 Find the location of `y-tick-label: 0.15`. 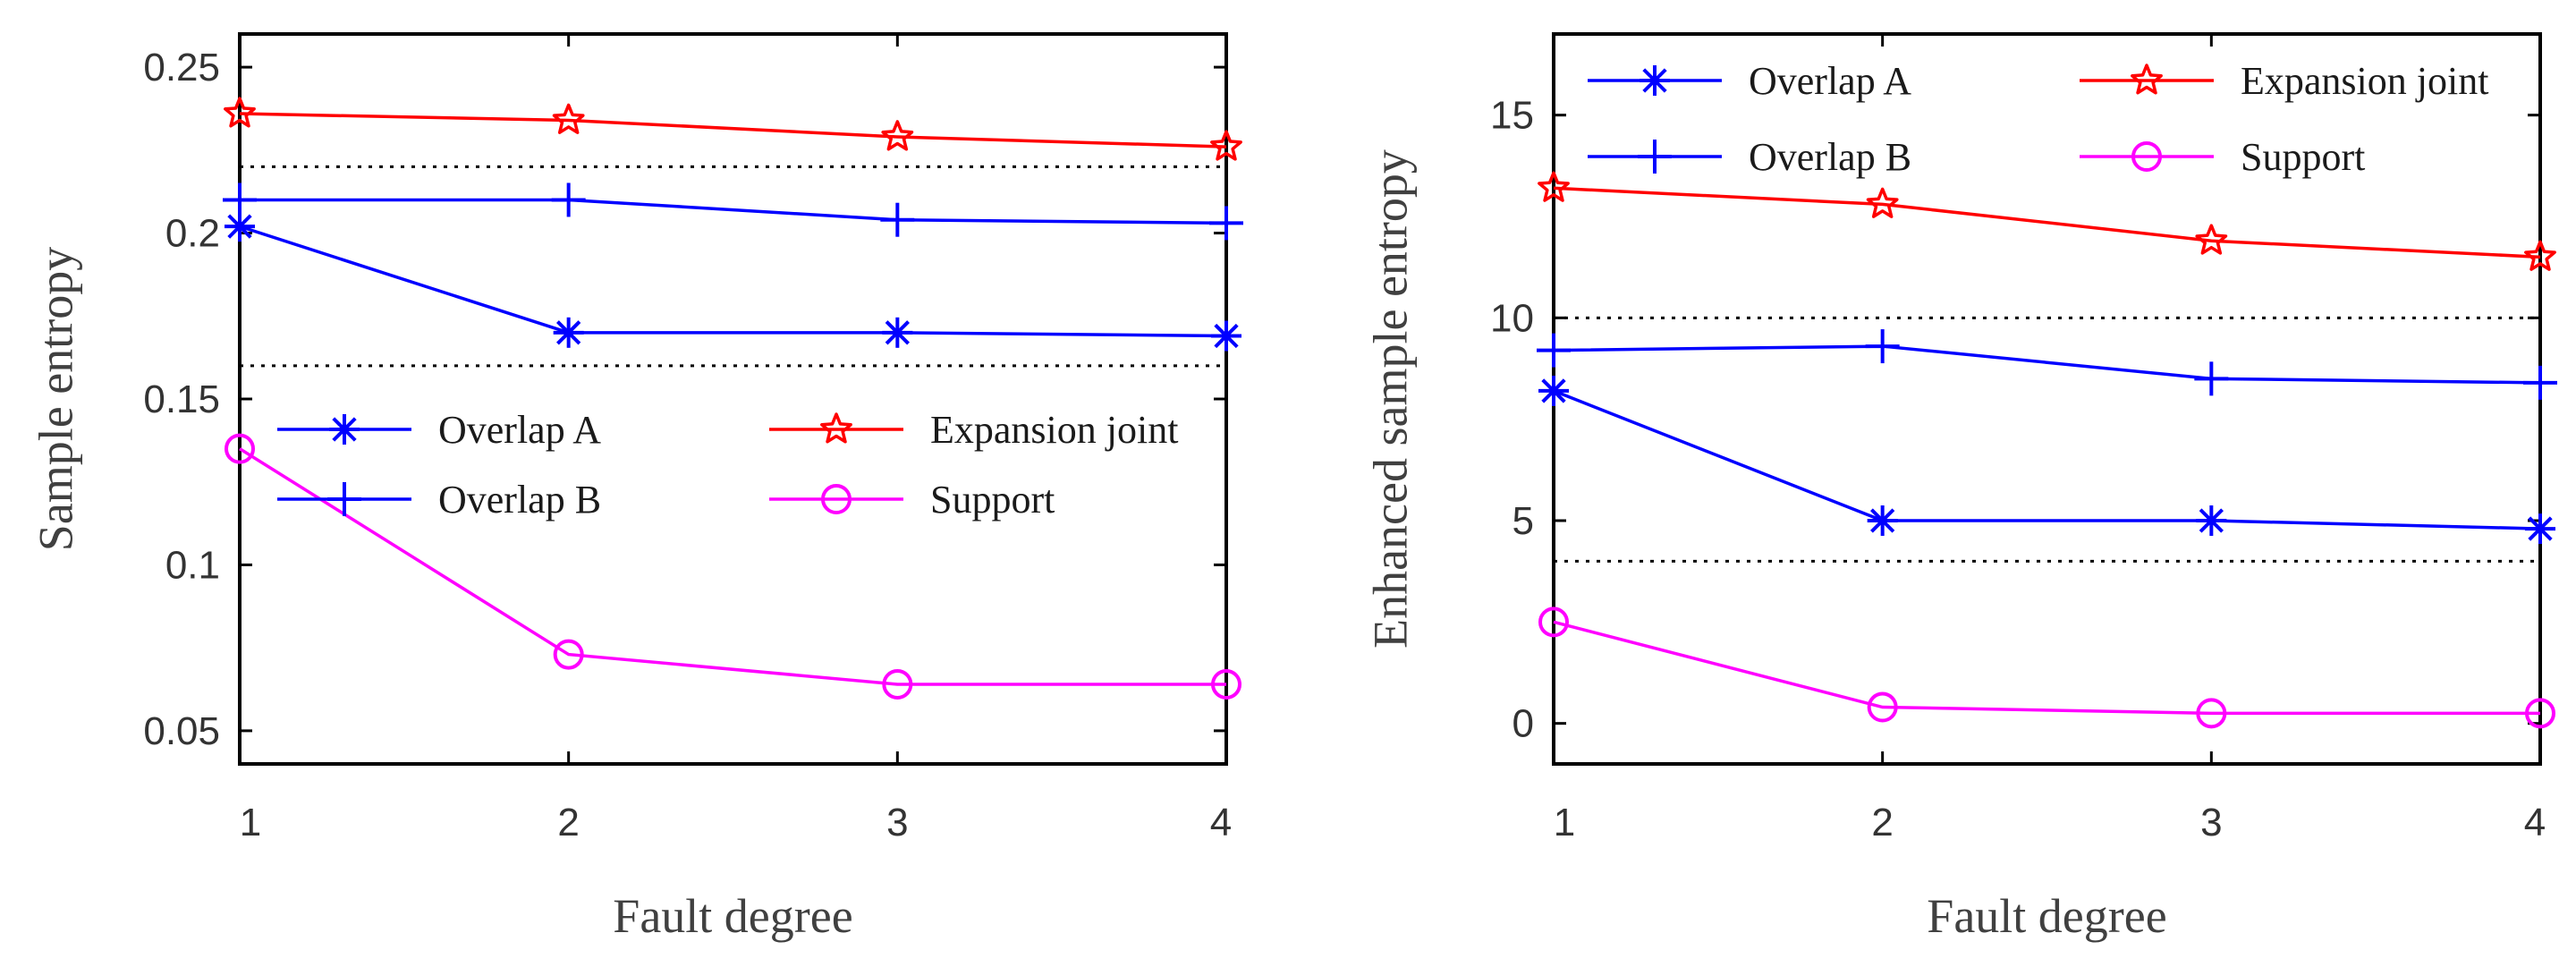

y-tick-label: 0.15 is located at coordinates (181, 399).